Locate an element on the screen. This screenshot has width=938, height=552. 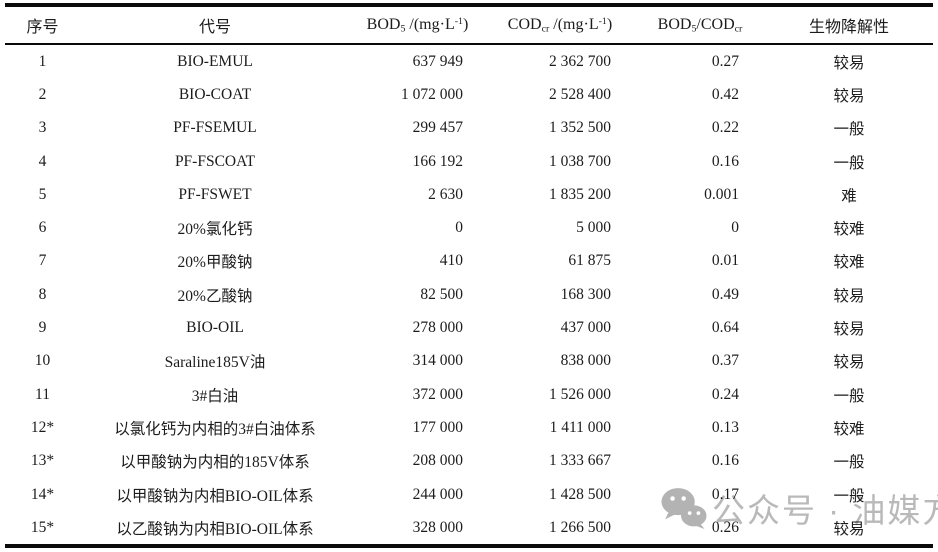
index-cell: 13* is located at coordinates (42, 461).